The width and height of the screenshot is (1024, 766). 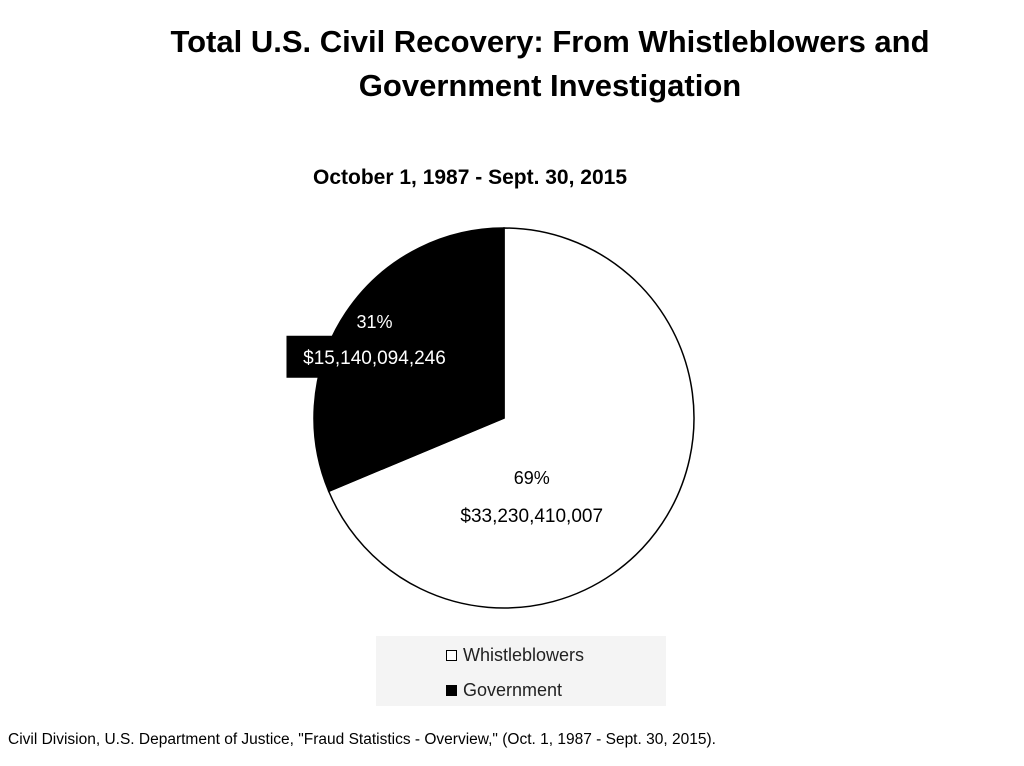 What do you see at coordinates (470, 177) in the screenshot?
I see `chart-subtitle: October 1, 1987 - Sept. 30, 2015` at bounding box center [470, 177].